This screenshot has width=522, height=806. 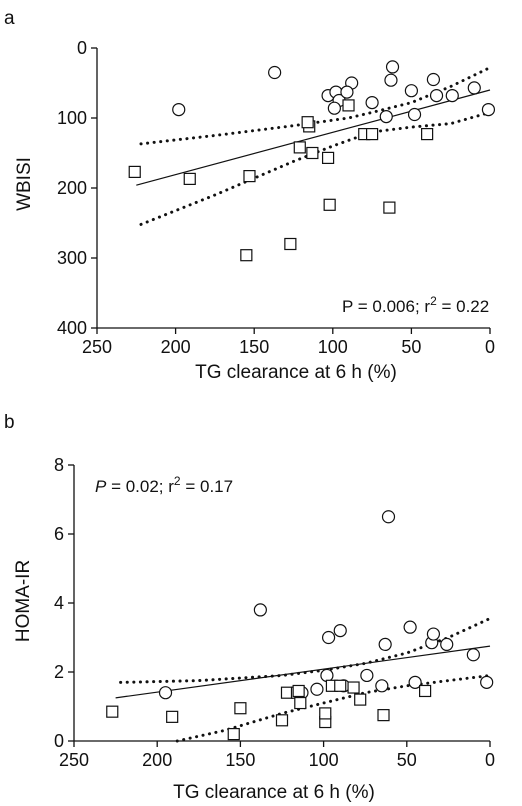 What do you see at coordinates (59, 603) in the screenshot?
I see `y-tick-label: 4` at bounding box center [59, 603].